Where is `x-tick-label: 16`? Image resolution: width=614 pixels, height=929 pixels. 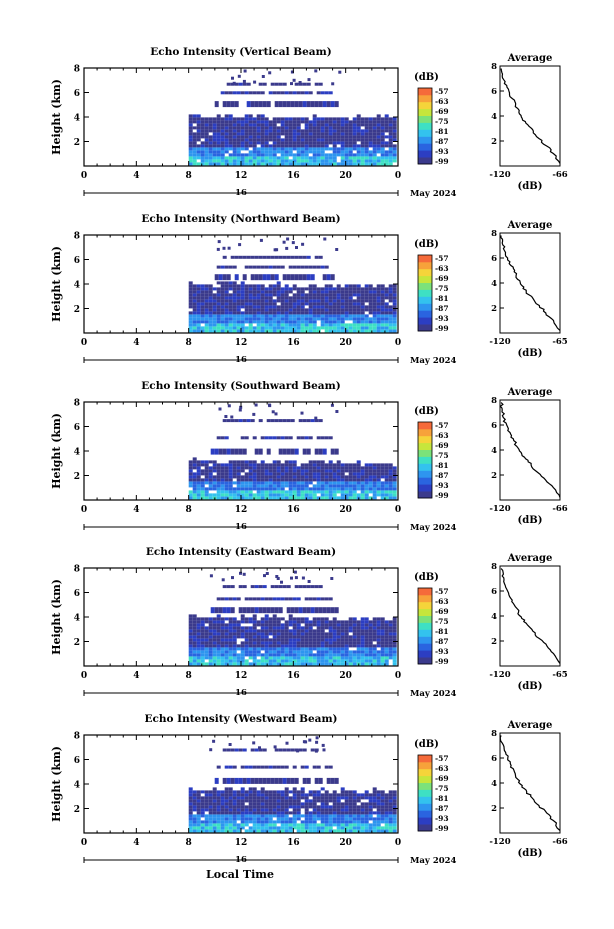 x-tick-label: 16 is located at coordinates (293, 343).